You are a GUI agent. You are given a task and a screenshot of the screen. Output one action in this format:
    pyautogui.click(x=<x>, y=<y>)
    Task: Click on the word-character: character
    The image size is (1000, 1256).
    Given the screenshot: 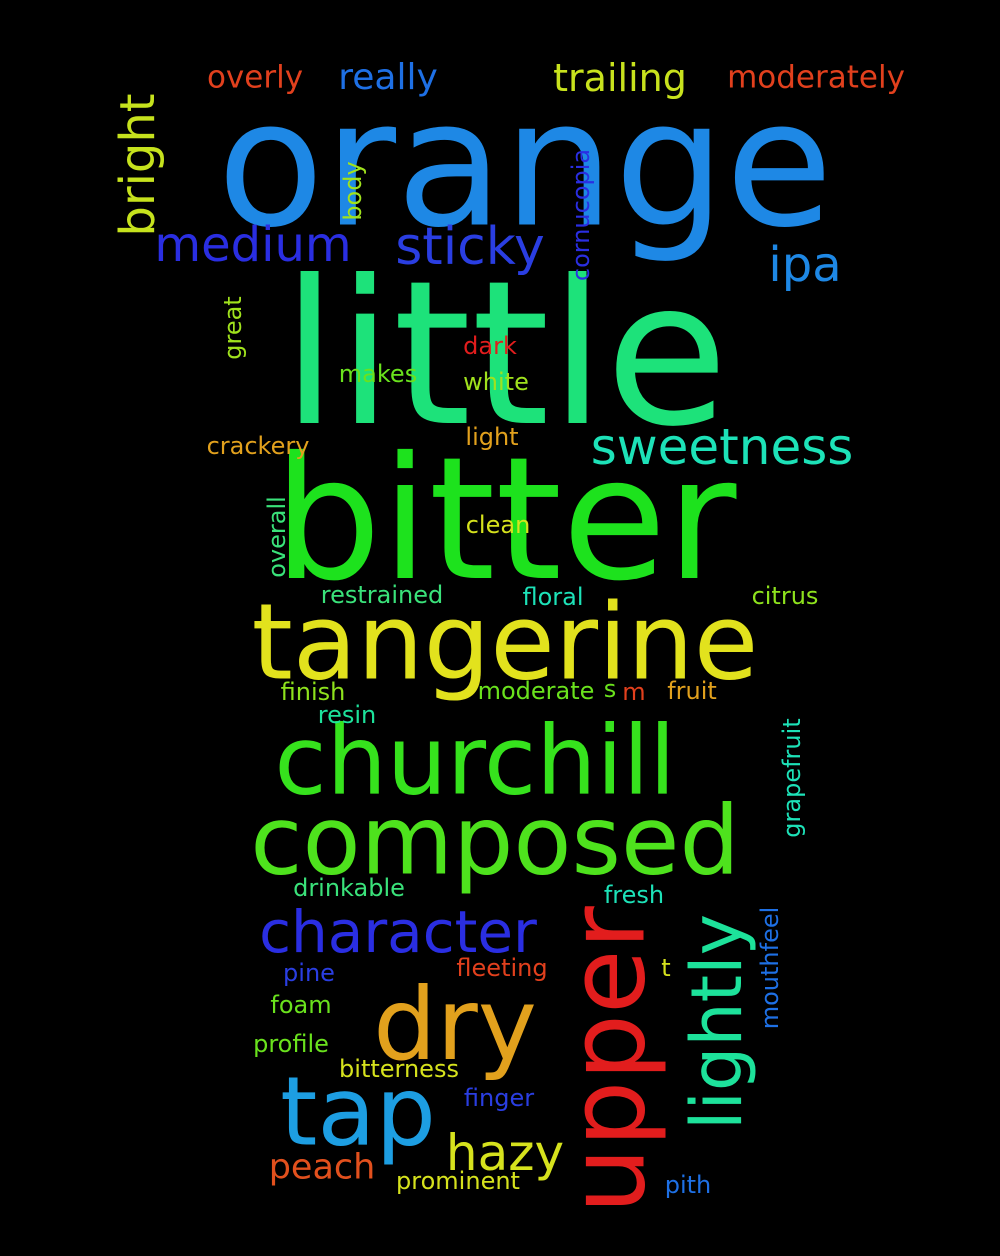 What is the action you would take?
    pyautogui.click(x=398, y=932)
    